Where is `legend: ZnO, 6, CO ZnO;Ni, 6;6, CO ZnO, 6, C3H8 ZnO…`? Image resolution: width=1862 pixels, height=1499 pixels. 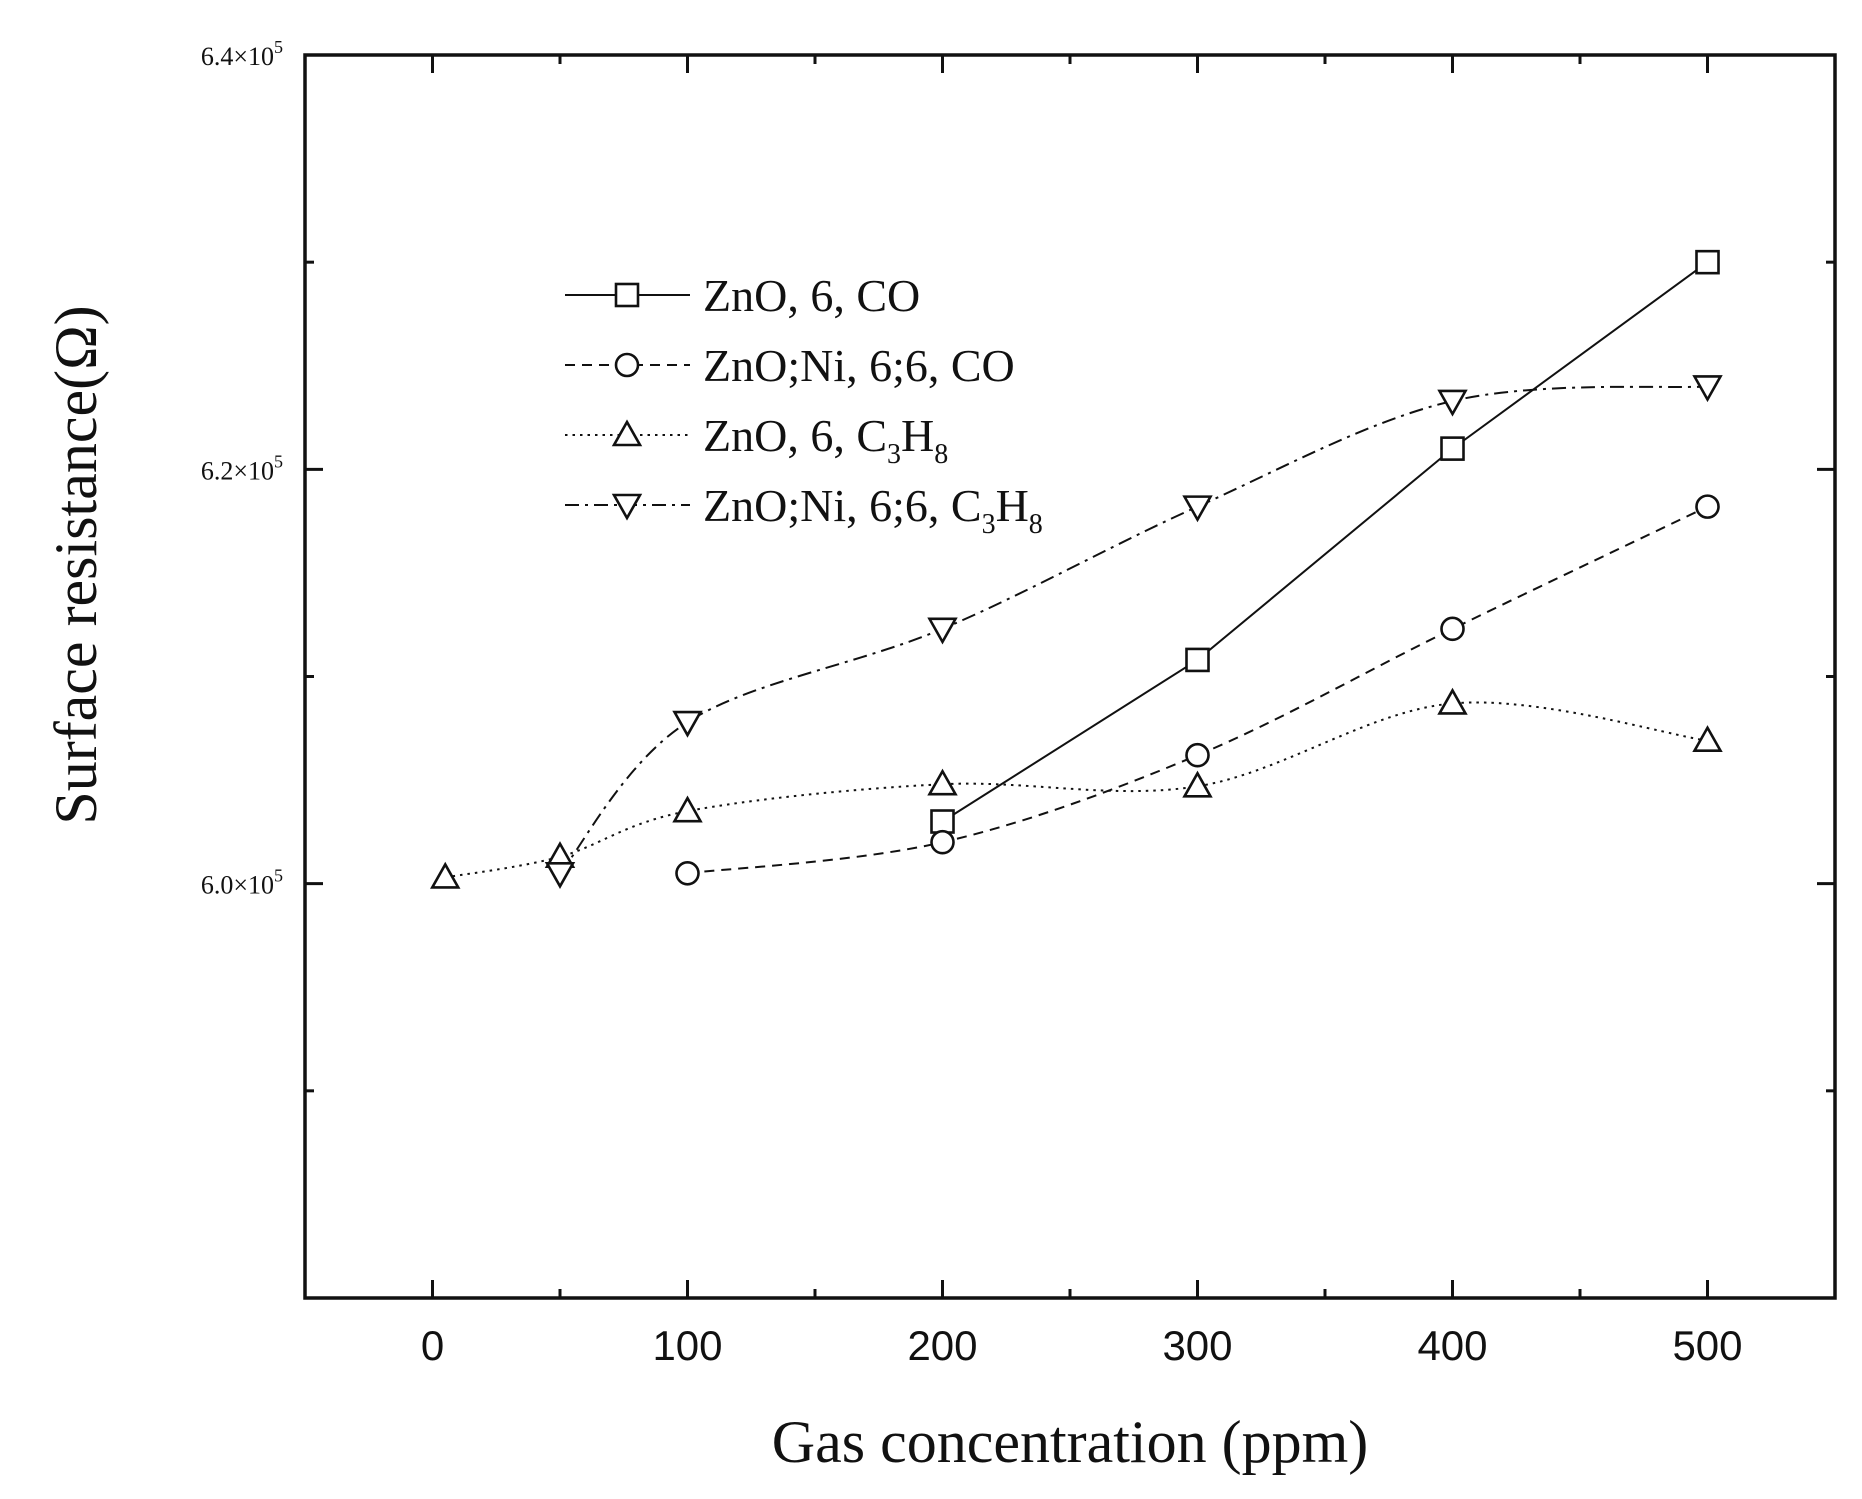 legend: ZnO, 6, CO ZnO;Ni, 6;6, CO ZnO, 6, C3H8 ZnO… is located at coordinates (804, 405).